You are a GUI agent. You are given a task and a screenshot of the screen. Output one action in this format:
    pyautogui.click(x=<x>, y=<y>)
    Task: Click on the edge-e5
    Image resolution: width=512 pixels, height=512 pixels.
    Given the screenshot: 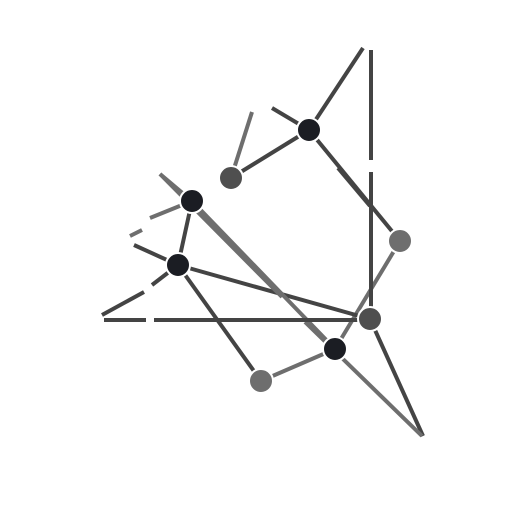 What is the action you would take?
    pyautogui.click(x=298, y=365)
    